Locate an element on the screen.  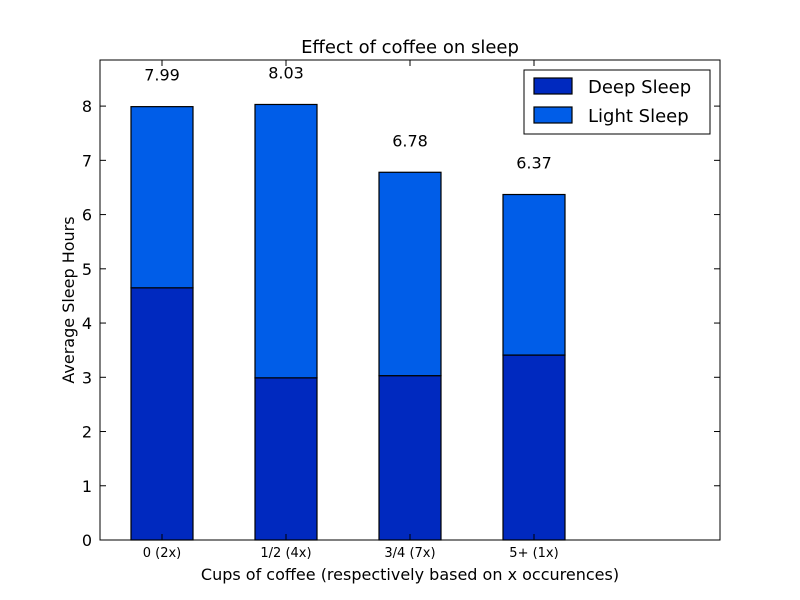
legend-label-light-sleep: Light Sleep is located at coordinates (638, 116).